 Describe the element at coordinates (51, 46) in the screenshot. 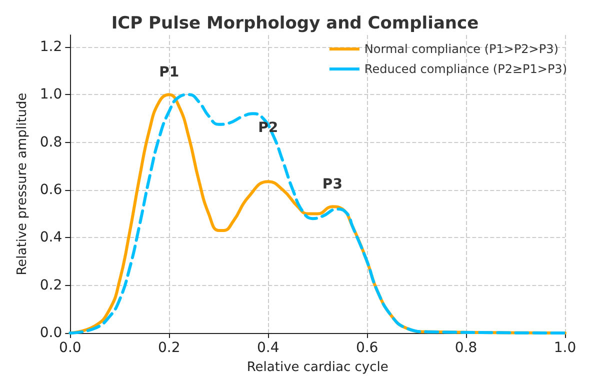

I see `y-tick-label: 1.2` at that location.